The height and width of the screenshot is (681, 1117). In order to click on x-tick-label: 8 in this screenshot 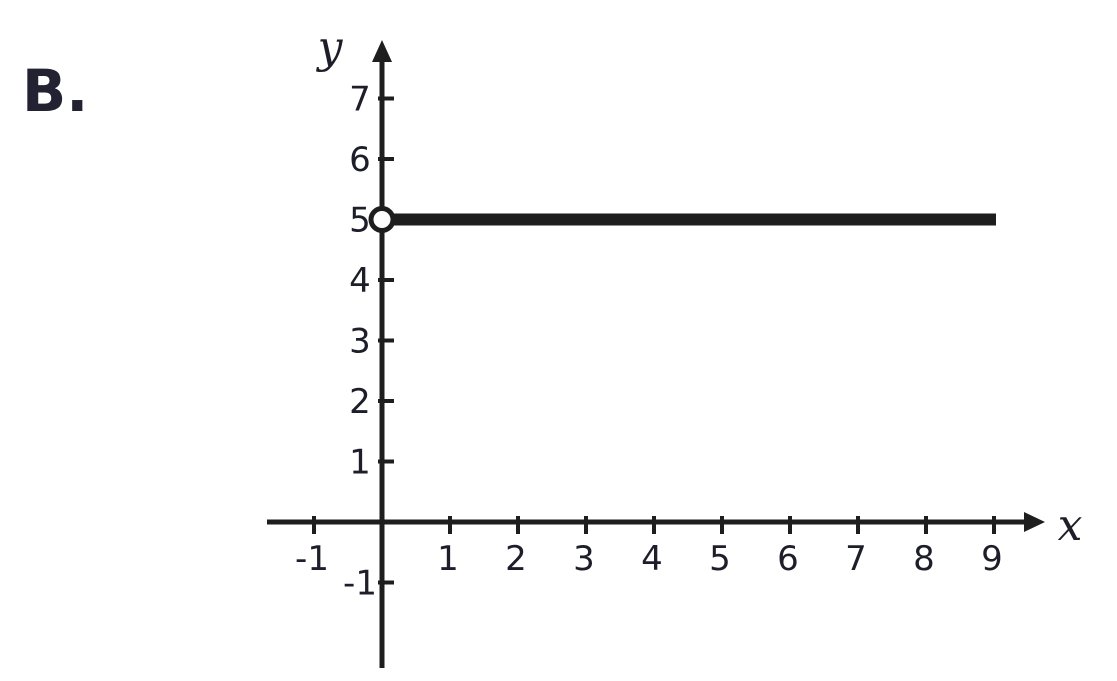, I will do `click(924, 559)`.